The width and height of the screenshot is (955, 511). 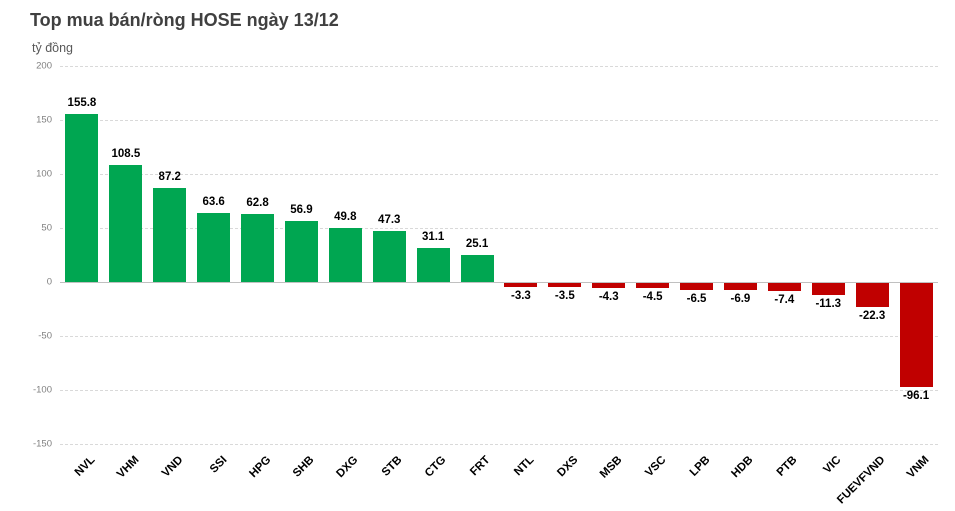 I want to click on value-label: 87.2, so click(x=169, y=176).